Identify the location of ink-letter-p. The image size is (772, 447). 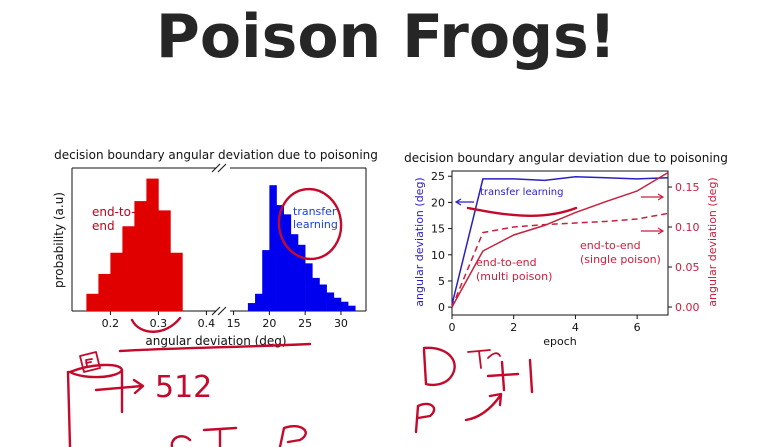
(425, 418).